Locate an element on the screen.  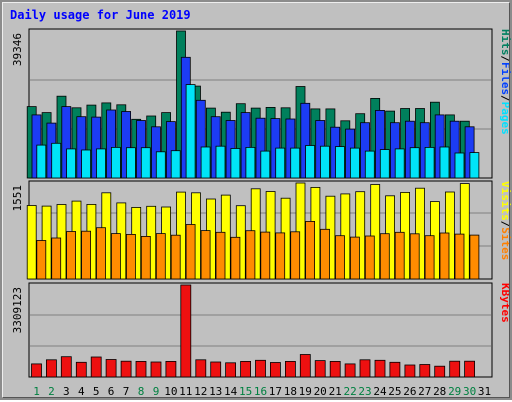
legend-item-visits: Visits is located at coordinates (505, 201).